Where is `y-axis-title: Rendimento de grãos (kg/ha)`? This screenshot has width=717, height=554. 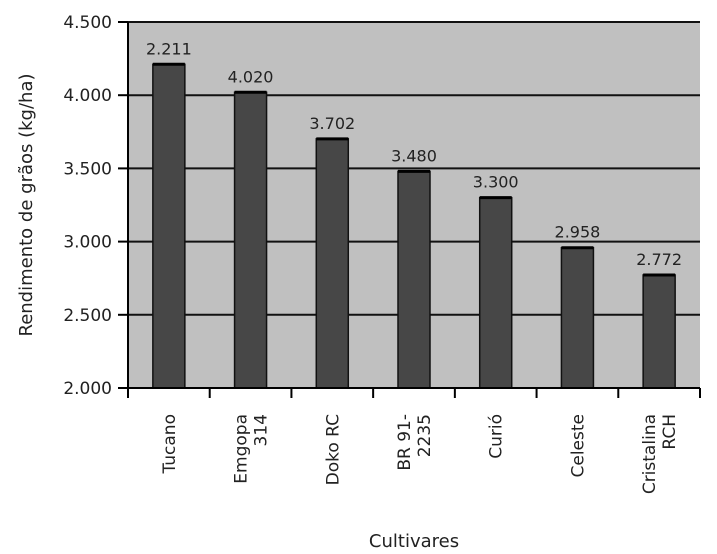
y-axis-title: Rendimento de grãos (kg/ha) is located at coordinates (26, 204).